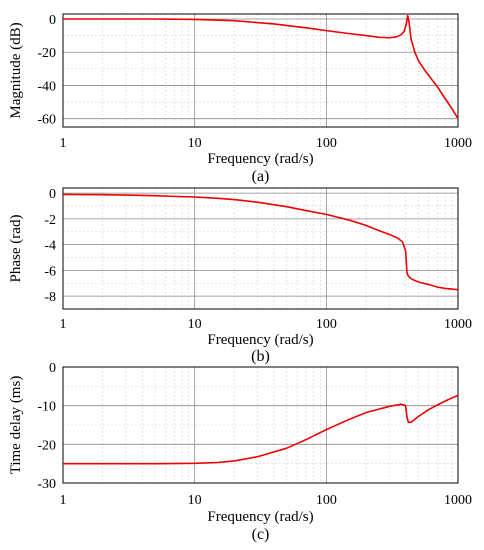  What do you see at coordinates (46, 120) in the screenshot?
I see `y-tick-label: -60` at bounding box center [46, 120].